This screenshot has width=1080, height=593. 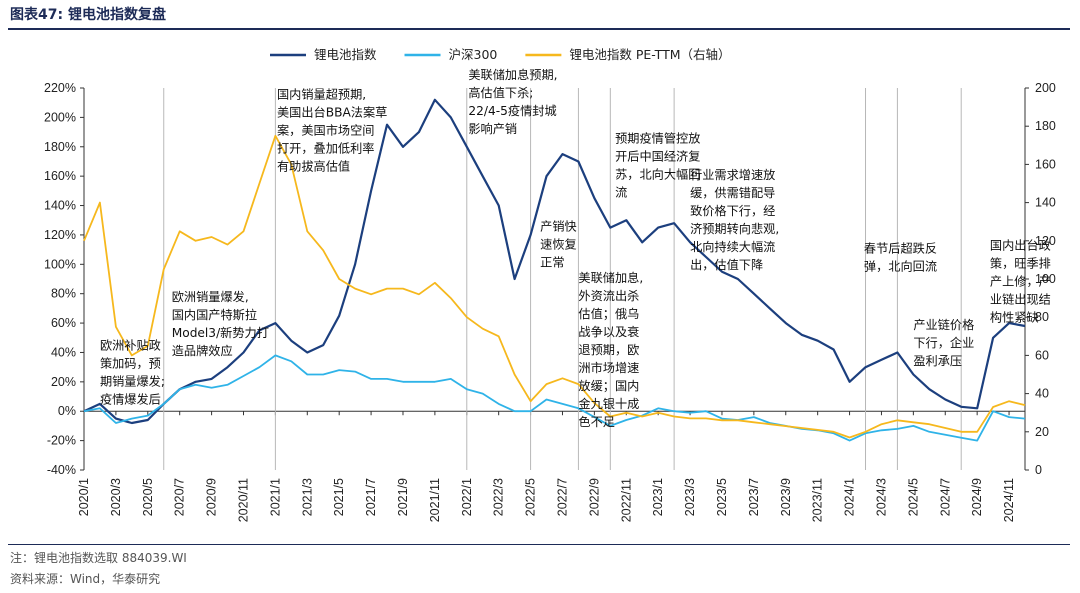 I want to click on annotation-line: 致价格下行，经, so click(x=732, y=210).